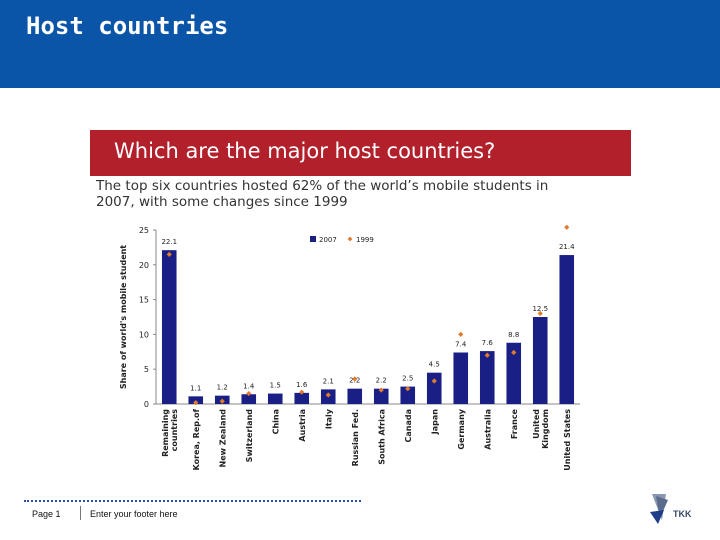 The width and height of the screenshot is (720, 540). Describe the element at coordinates (144, 300) in the screenshot. I see `y-tick-label: 15` at that location.